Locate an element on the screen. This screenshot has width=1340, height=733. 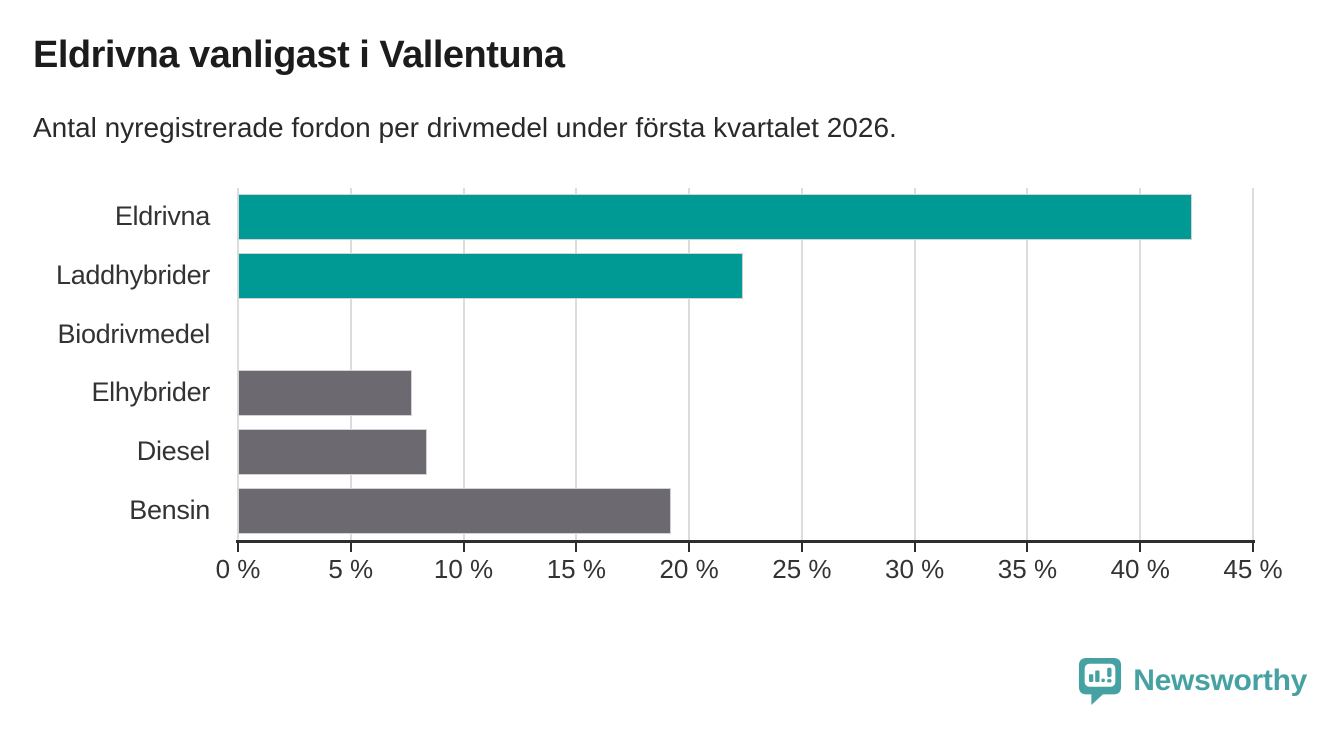
bar-laddhybrider is located at coordinates (491, 276).